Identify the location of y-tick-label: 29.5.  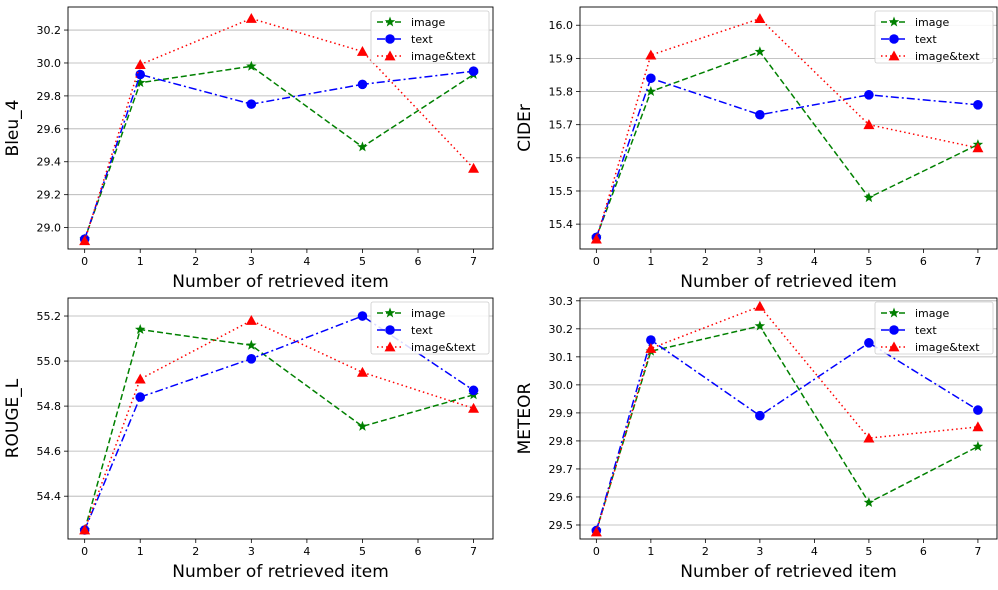
(561, 525).